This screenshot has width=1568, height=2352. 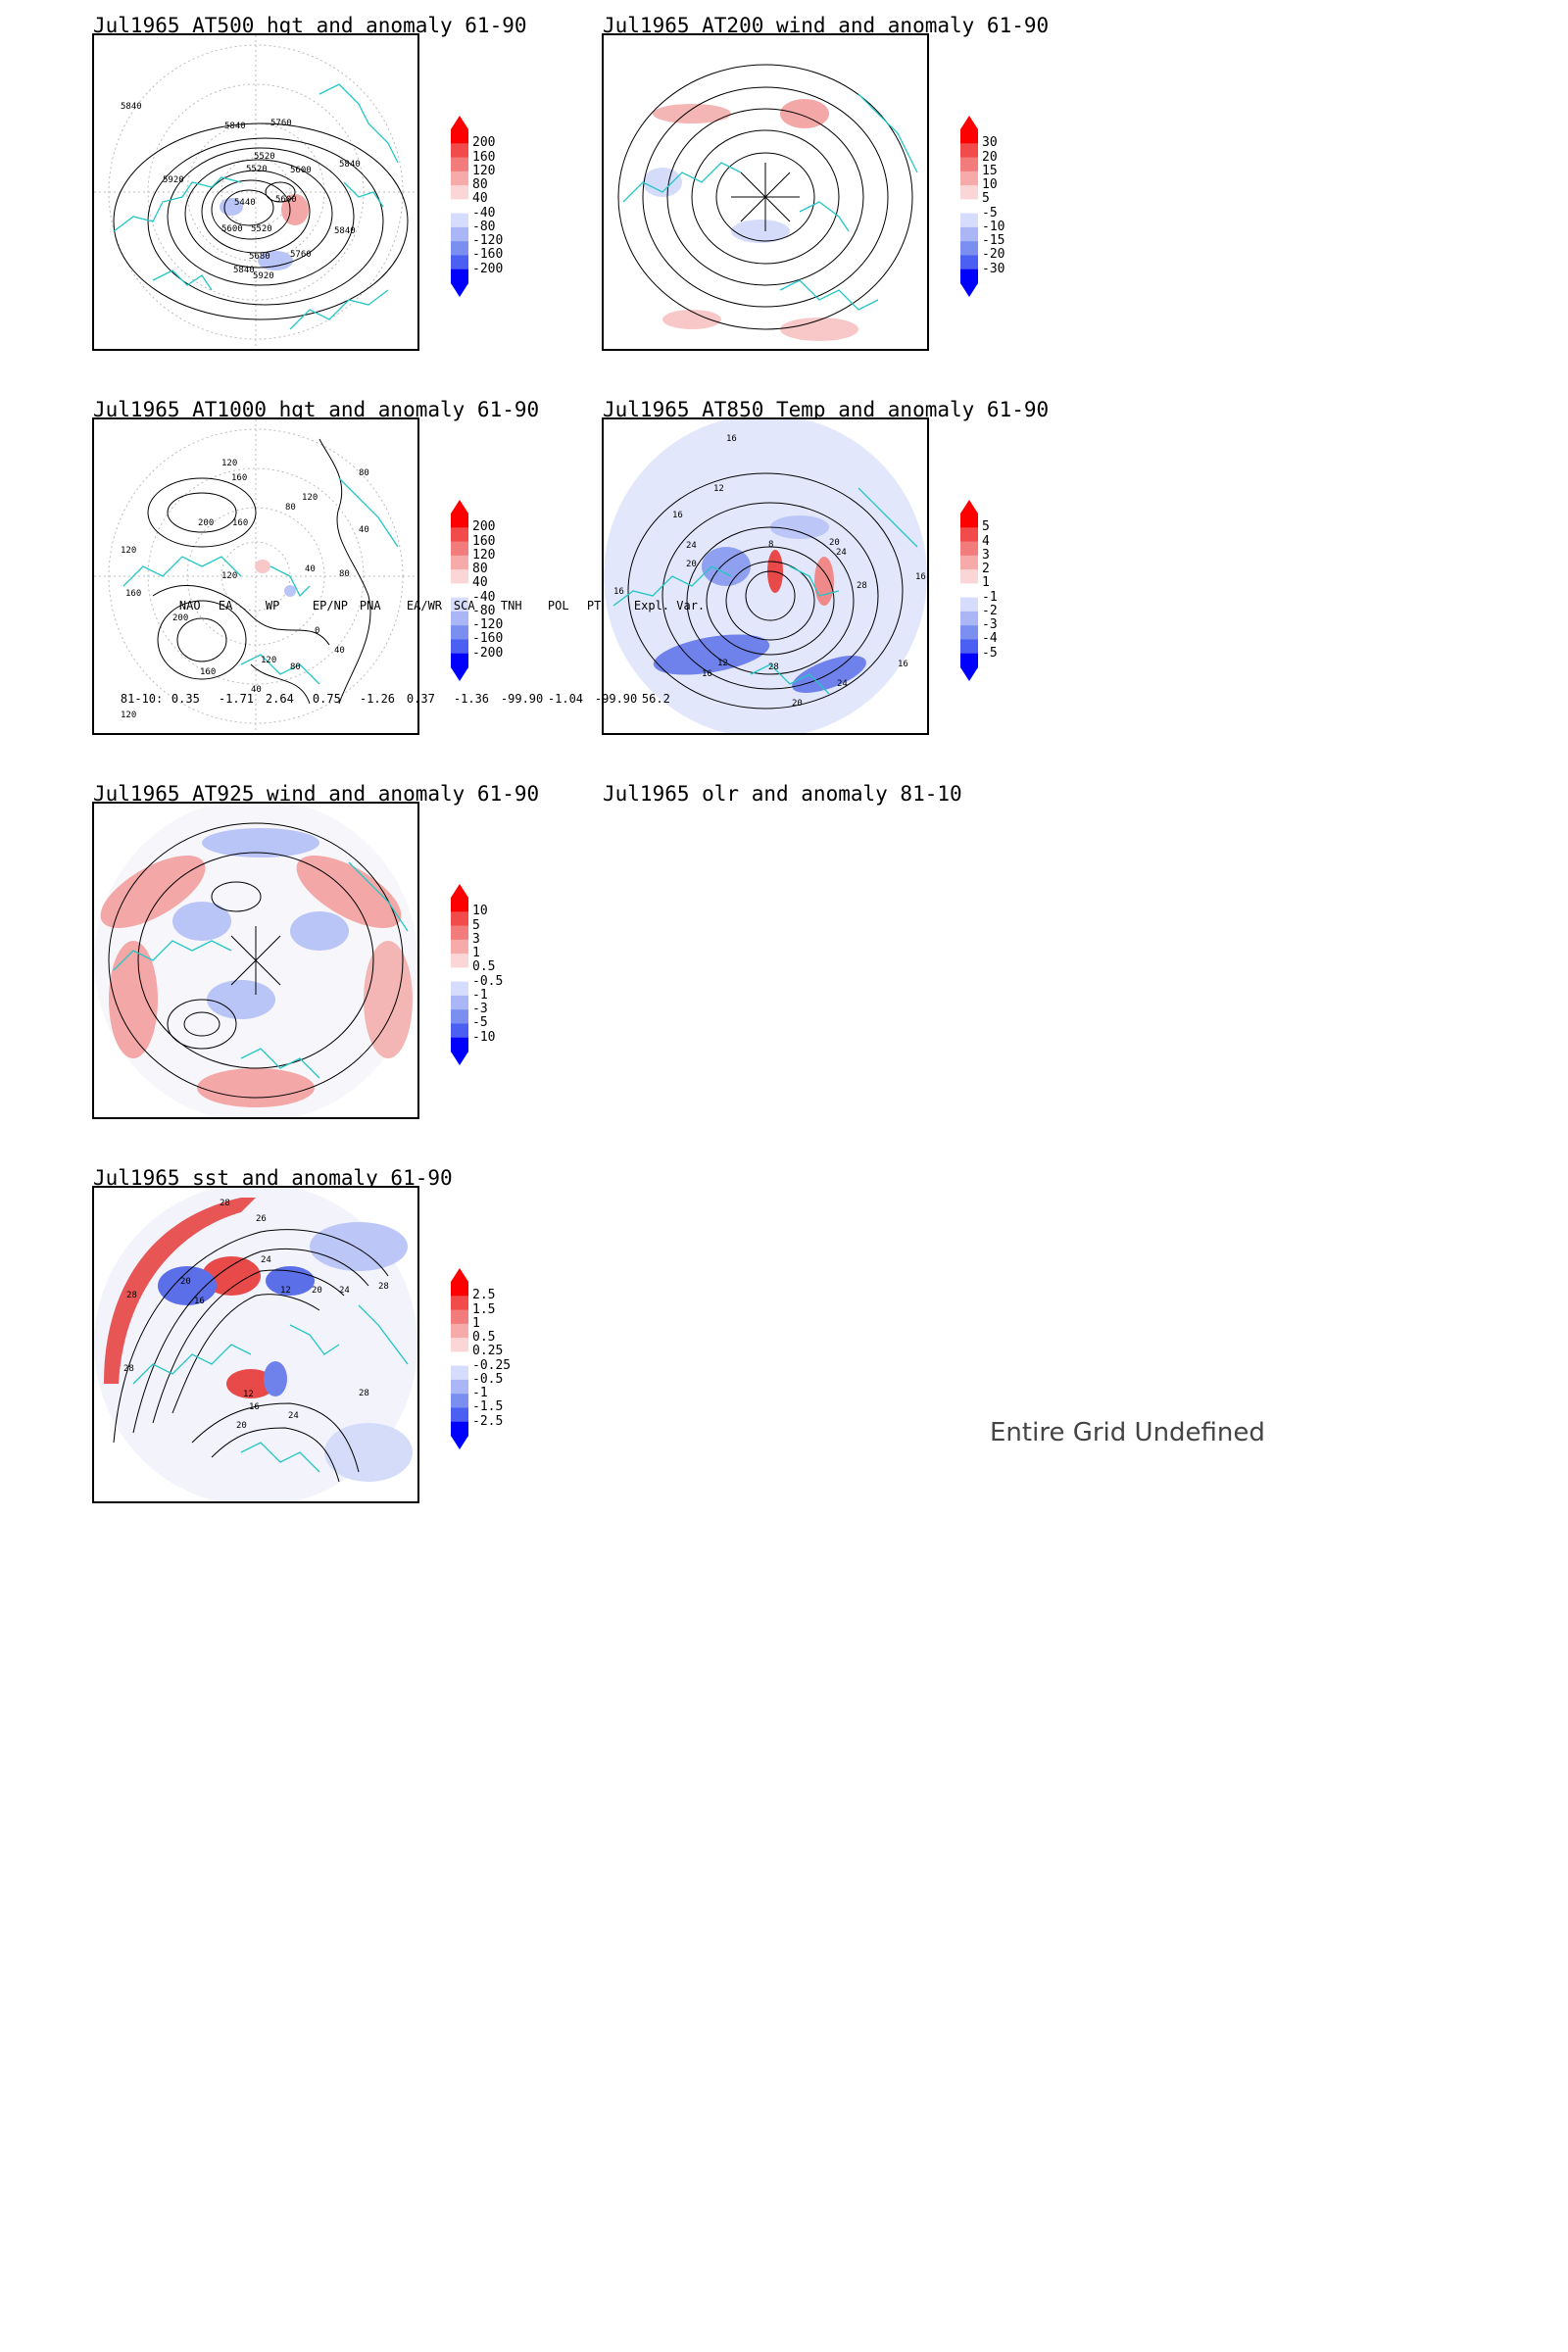 I want to click on colorbar-label: 40, so click(x=480, y=583).